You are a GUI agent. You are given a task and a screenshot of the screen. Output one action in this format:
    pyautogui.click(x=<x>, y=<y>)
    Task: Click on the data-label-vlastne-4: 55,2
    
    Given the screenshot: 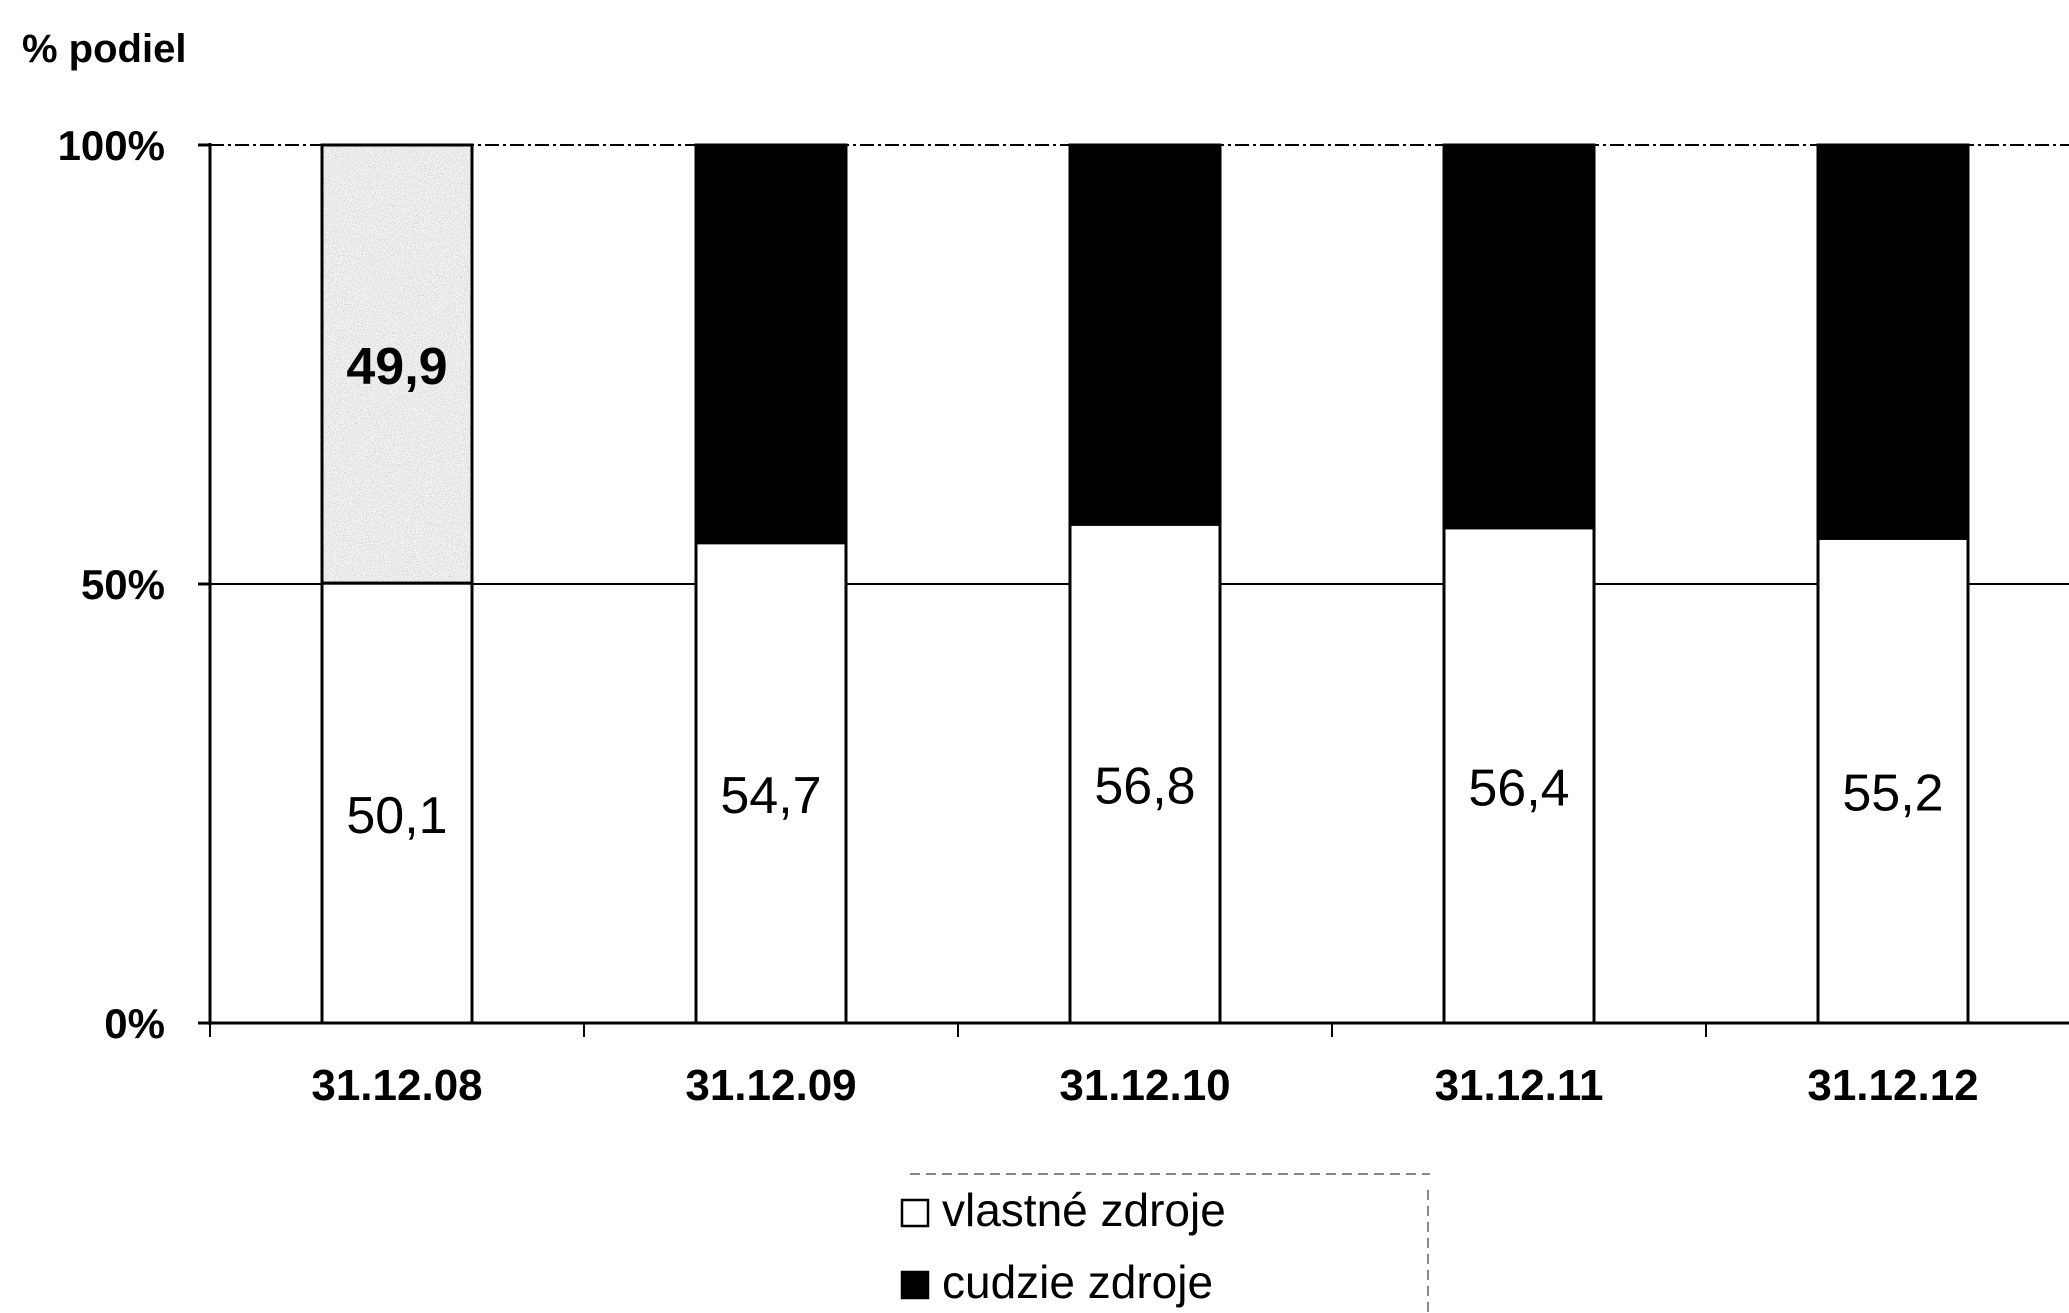 What is the action you would take?
    pyautogui.click(x=1892, y=794)
    